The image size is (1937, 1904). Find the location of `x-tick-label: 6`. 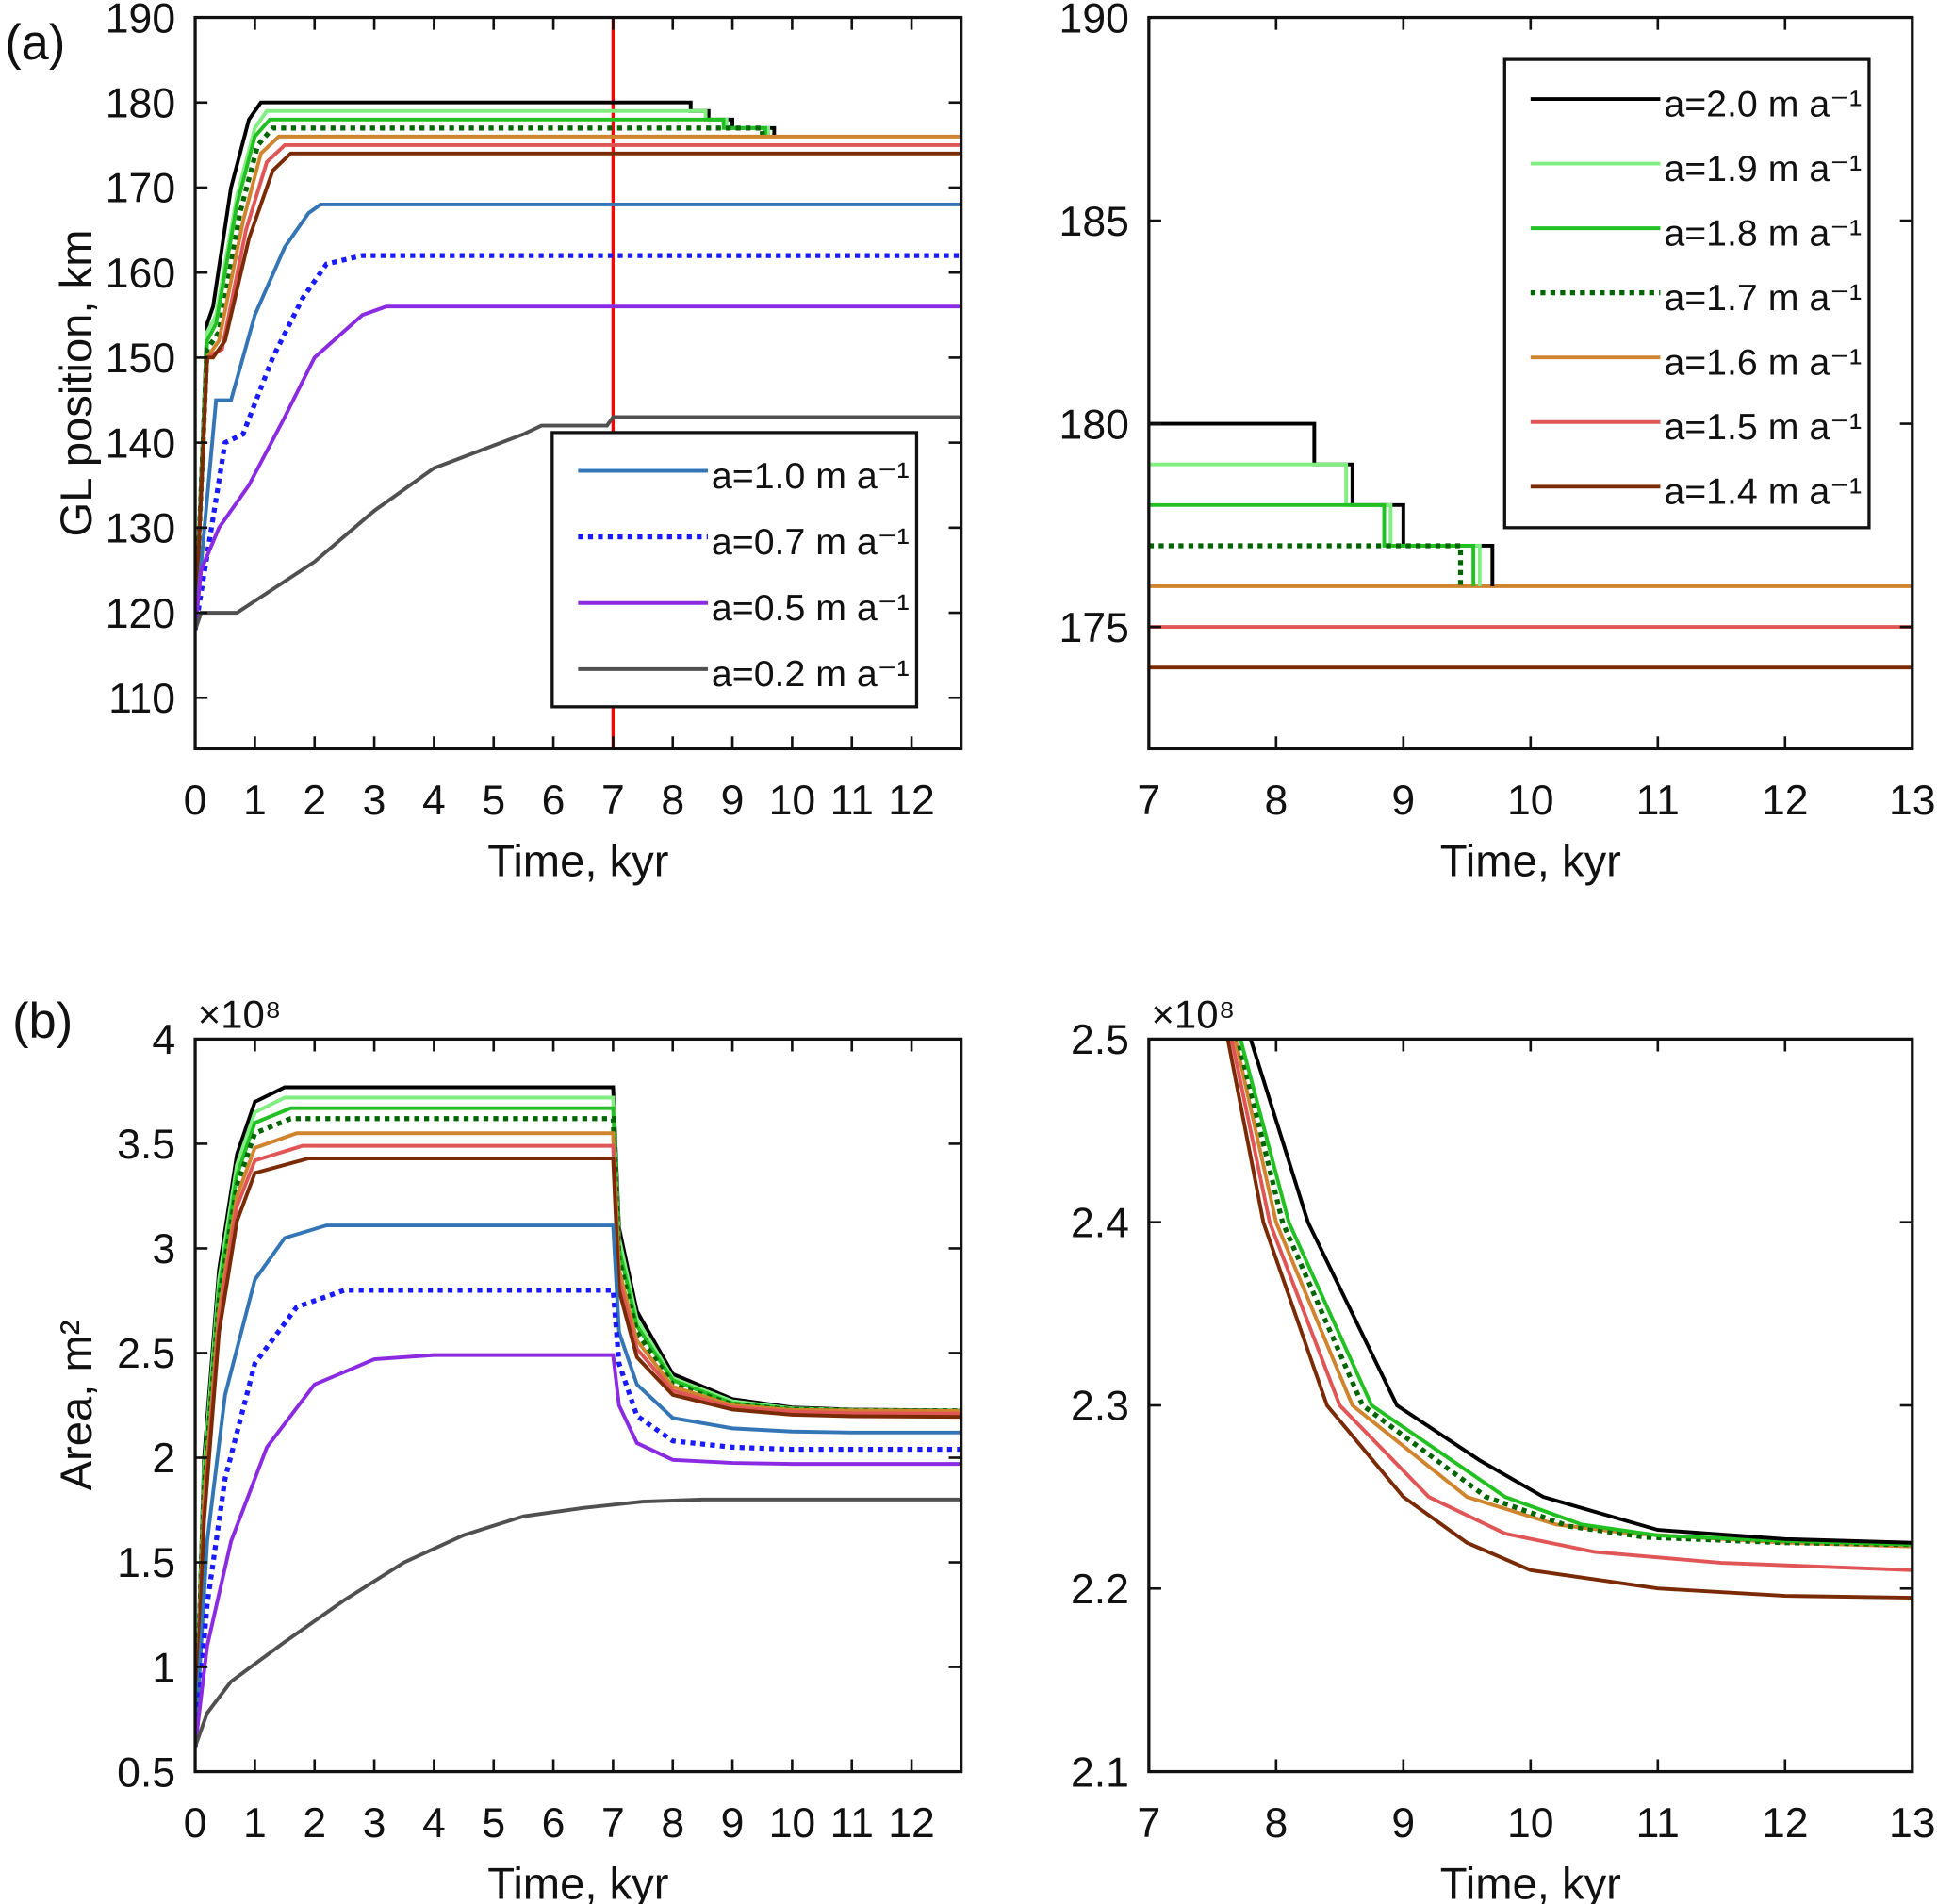

x-tick-label: 6 is located at coordinates (554, 801).